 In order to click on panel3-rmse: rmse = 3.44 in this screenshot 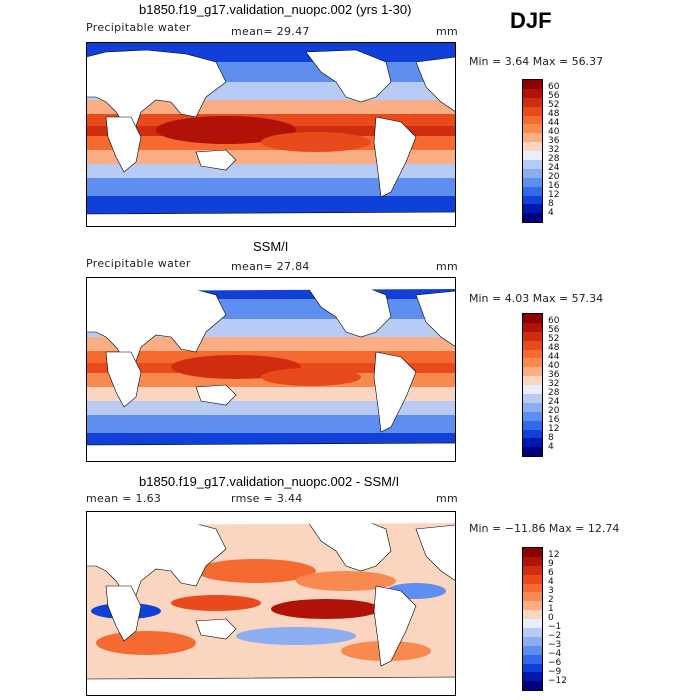, I will do `click(267, 498)`.